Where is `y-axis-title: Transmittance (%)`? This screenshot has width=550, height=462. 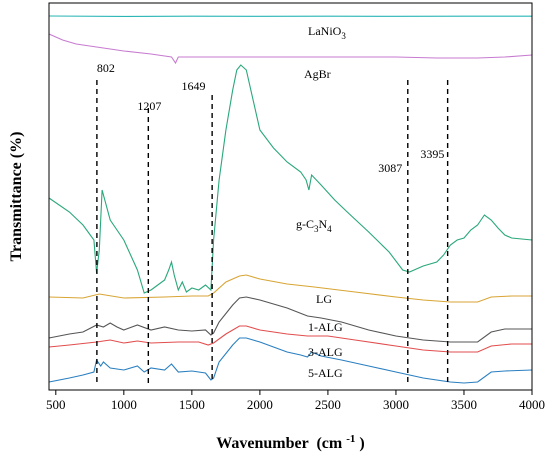
y-axis-title: Transmittance (%) is located at coordinates (16, 197).